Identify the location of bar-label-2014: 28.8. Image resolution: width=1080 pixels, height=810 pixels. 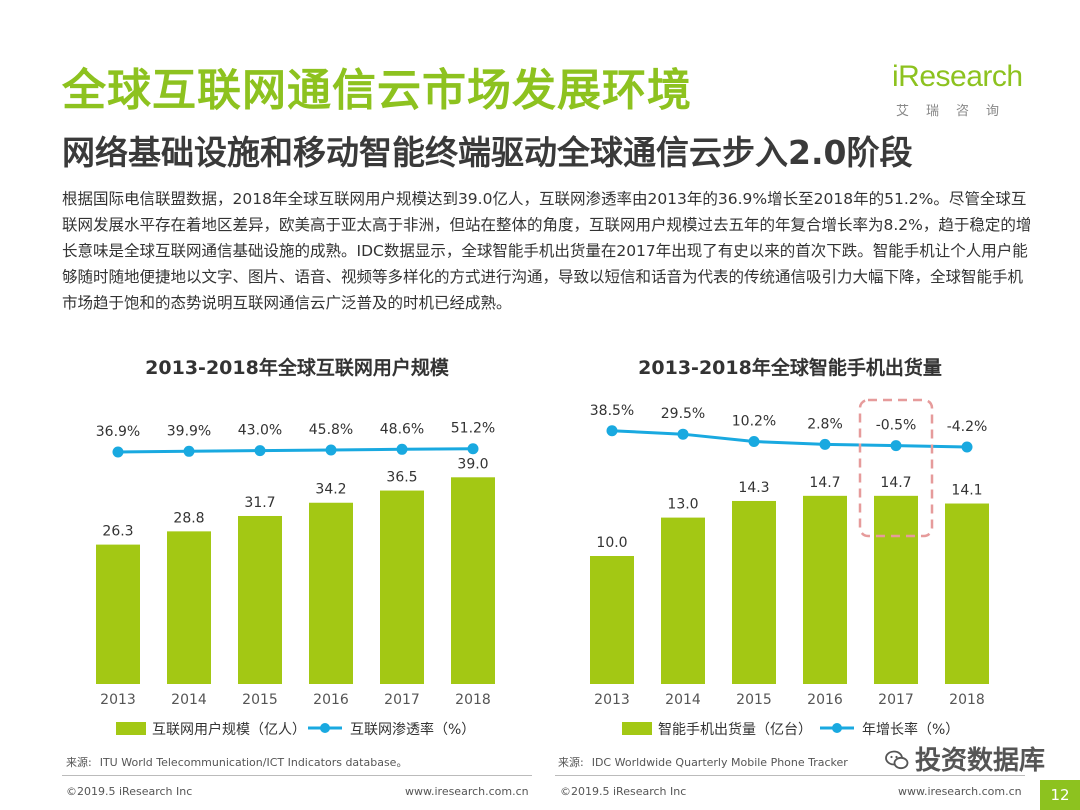
(188, 518).